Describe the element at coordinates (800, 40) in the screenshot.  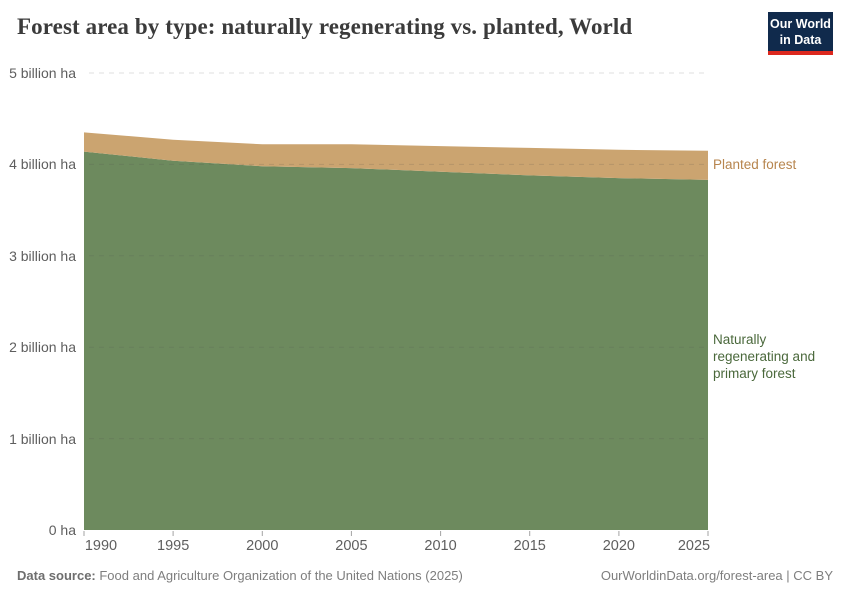
I see `owid-logo-line2: in Data` at that location.